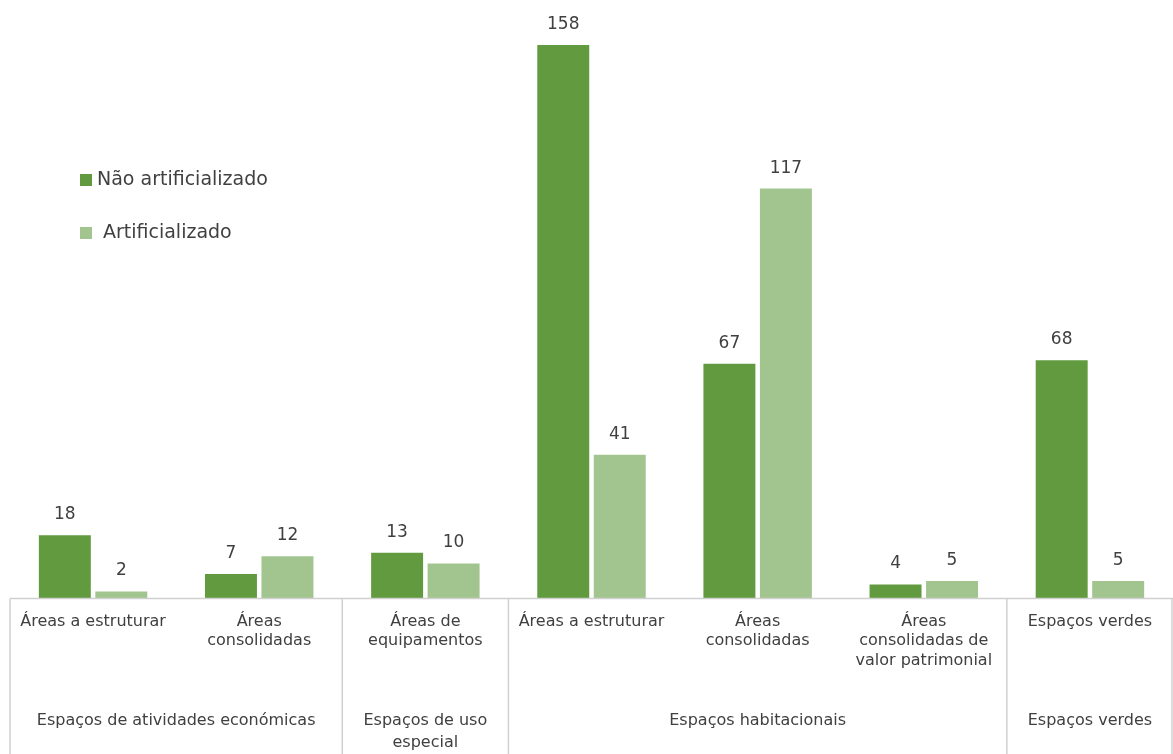  What do you see at coordinates (563, 22) in the screenshot?
I see `data-label: 158` at bounding box center [563, 22].